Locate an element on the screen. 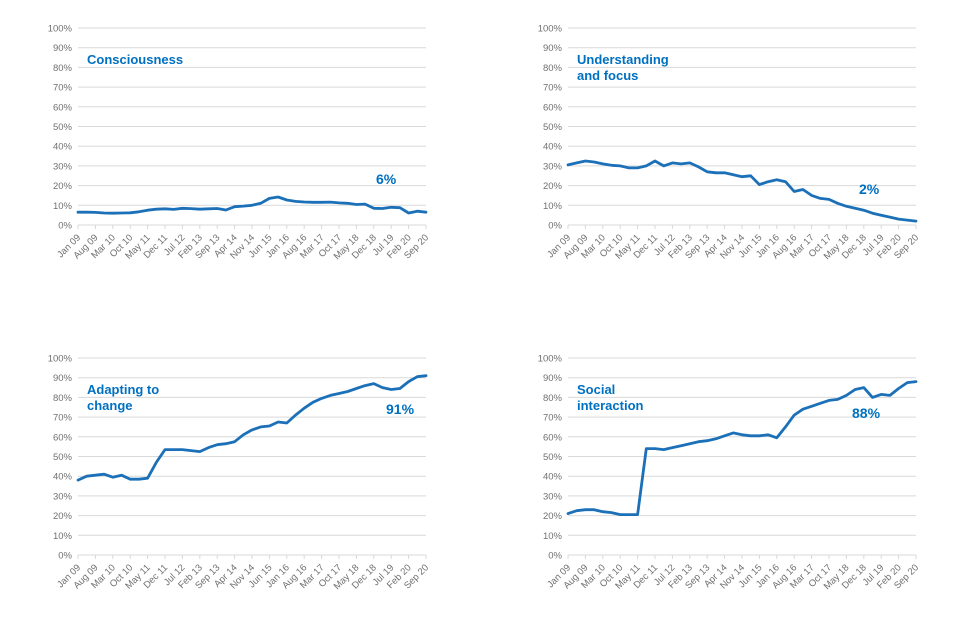 This screenshot has width=960, height=640. chart-title: Adapting to change is located at coordinates (123, 397).